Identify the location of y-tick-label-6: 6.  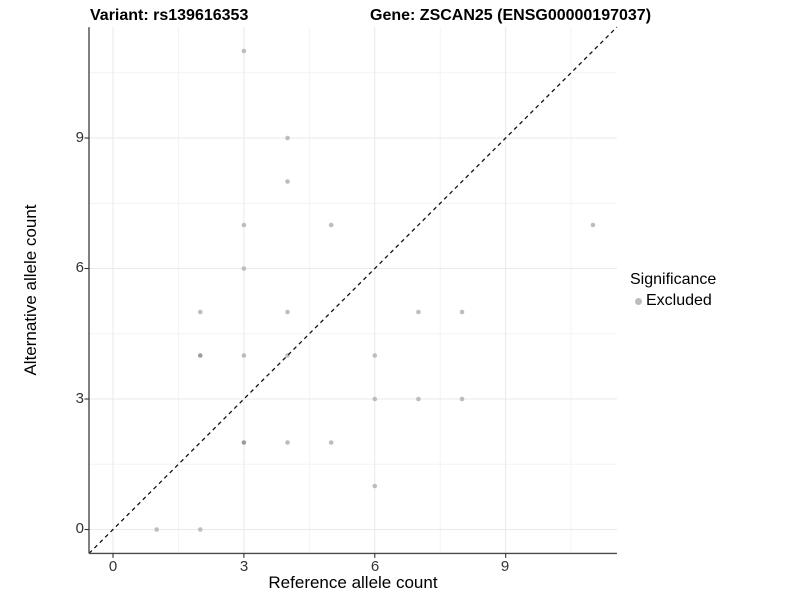
(79, 267).